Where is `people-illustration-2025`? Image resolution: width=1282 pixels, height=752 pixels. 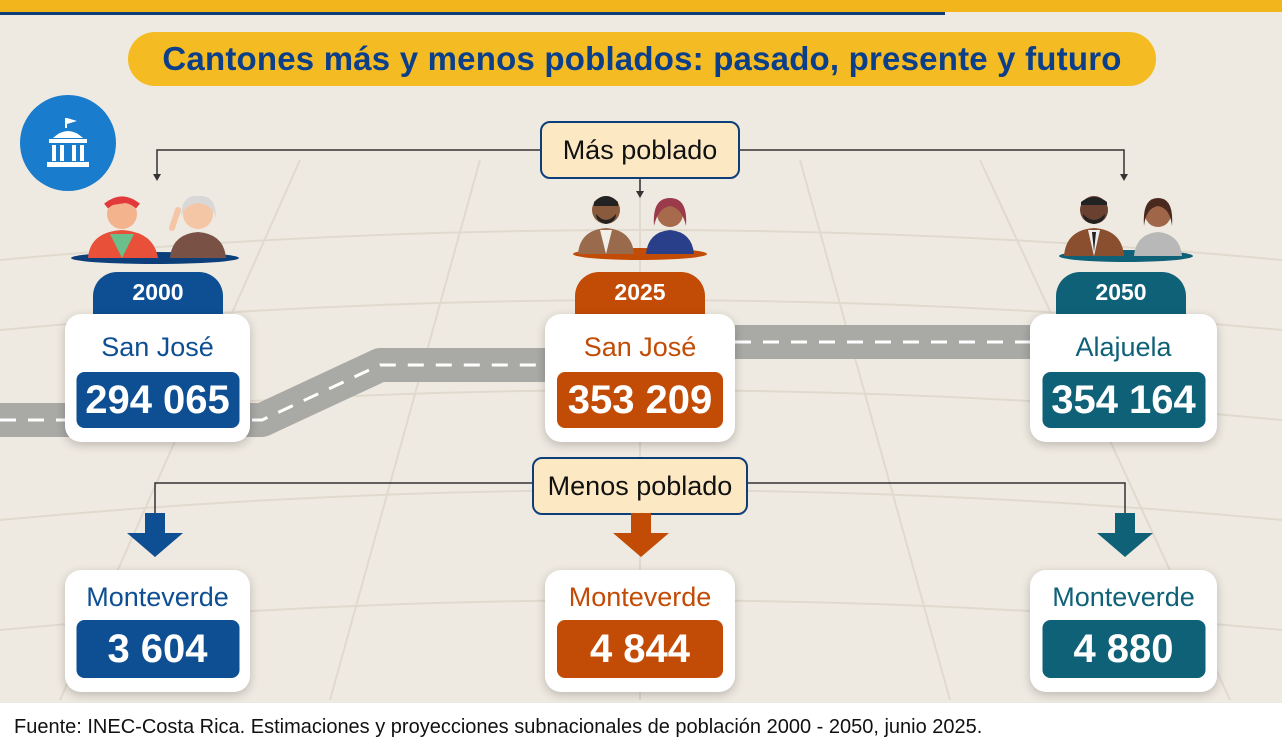 people-illustration-2025 is located at coordinates (640, 228).